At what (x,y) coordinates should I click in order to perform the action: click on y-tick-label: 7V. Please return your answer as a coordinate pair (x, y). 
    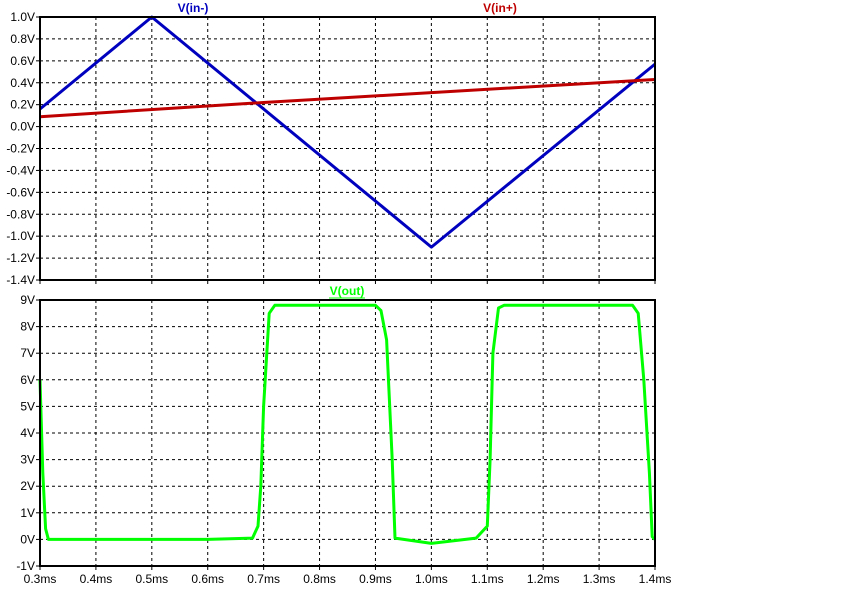
    Looking at the image, I should click on (27, 353).